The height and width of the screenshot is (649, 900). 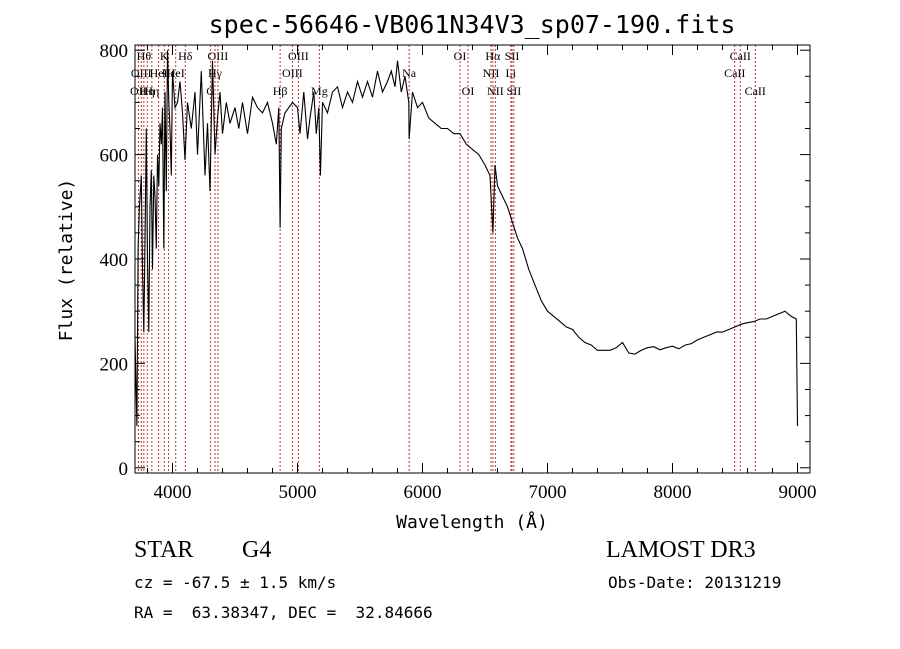 What do you see at coordinates (283, 612) in the screenshot?
I see `coordinates-readout: RA = 63.38347, DEC = 32.84666` at bounding box center [283, 612].